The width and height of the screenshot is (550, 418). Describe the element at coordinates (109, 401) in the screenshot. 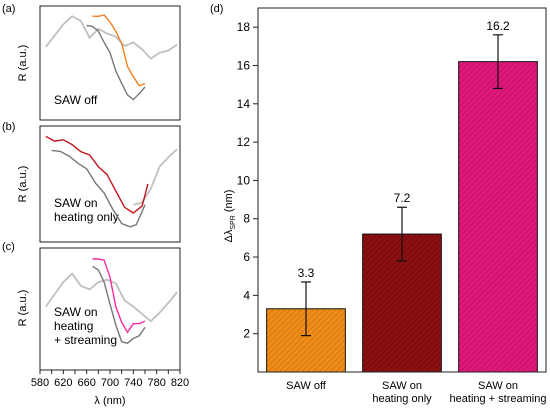

I see `spectrum-x-label: λ (nm)` at that location.